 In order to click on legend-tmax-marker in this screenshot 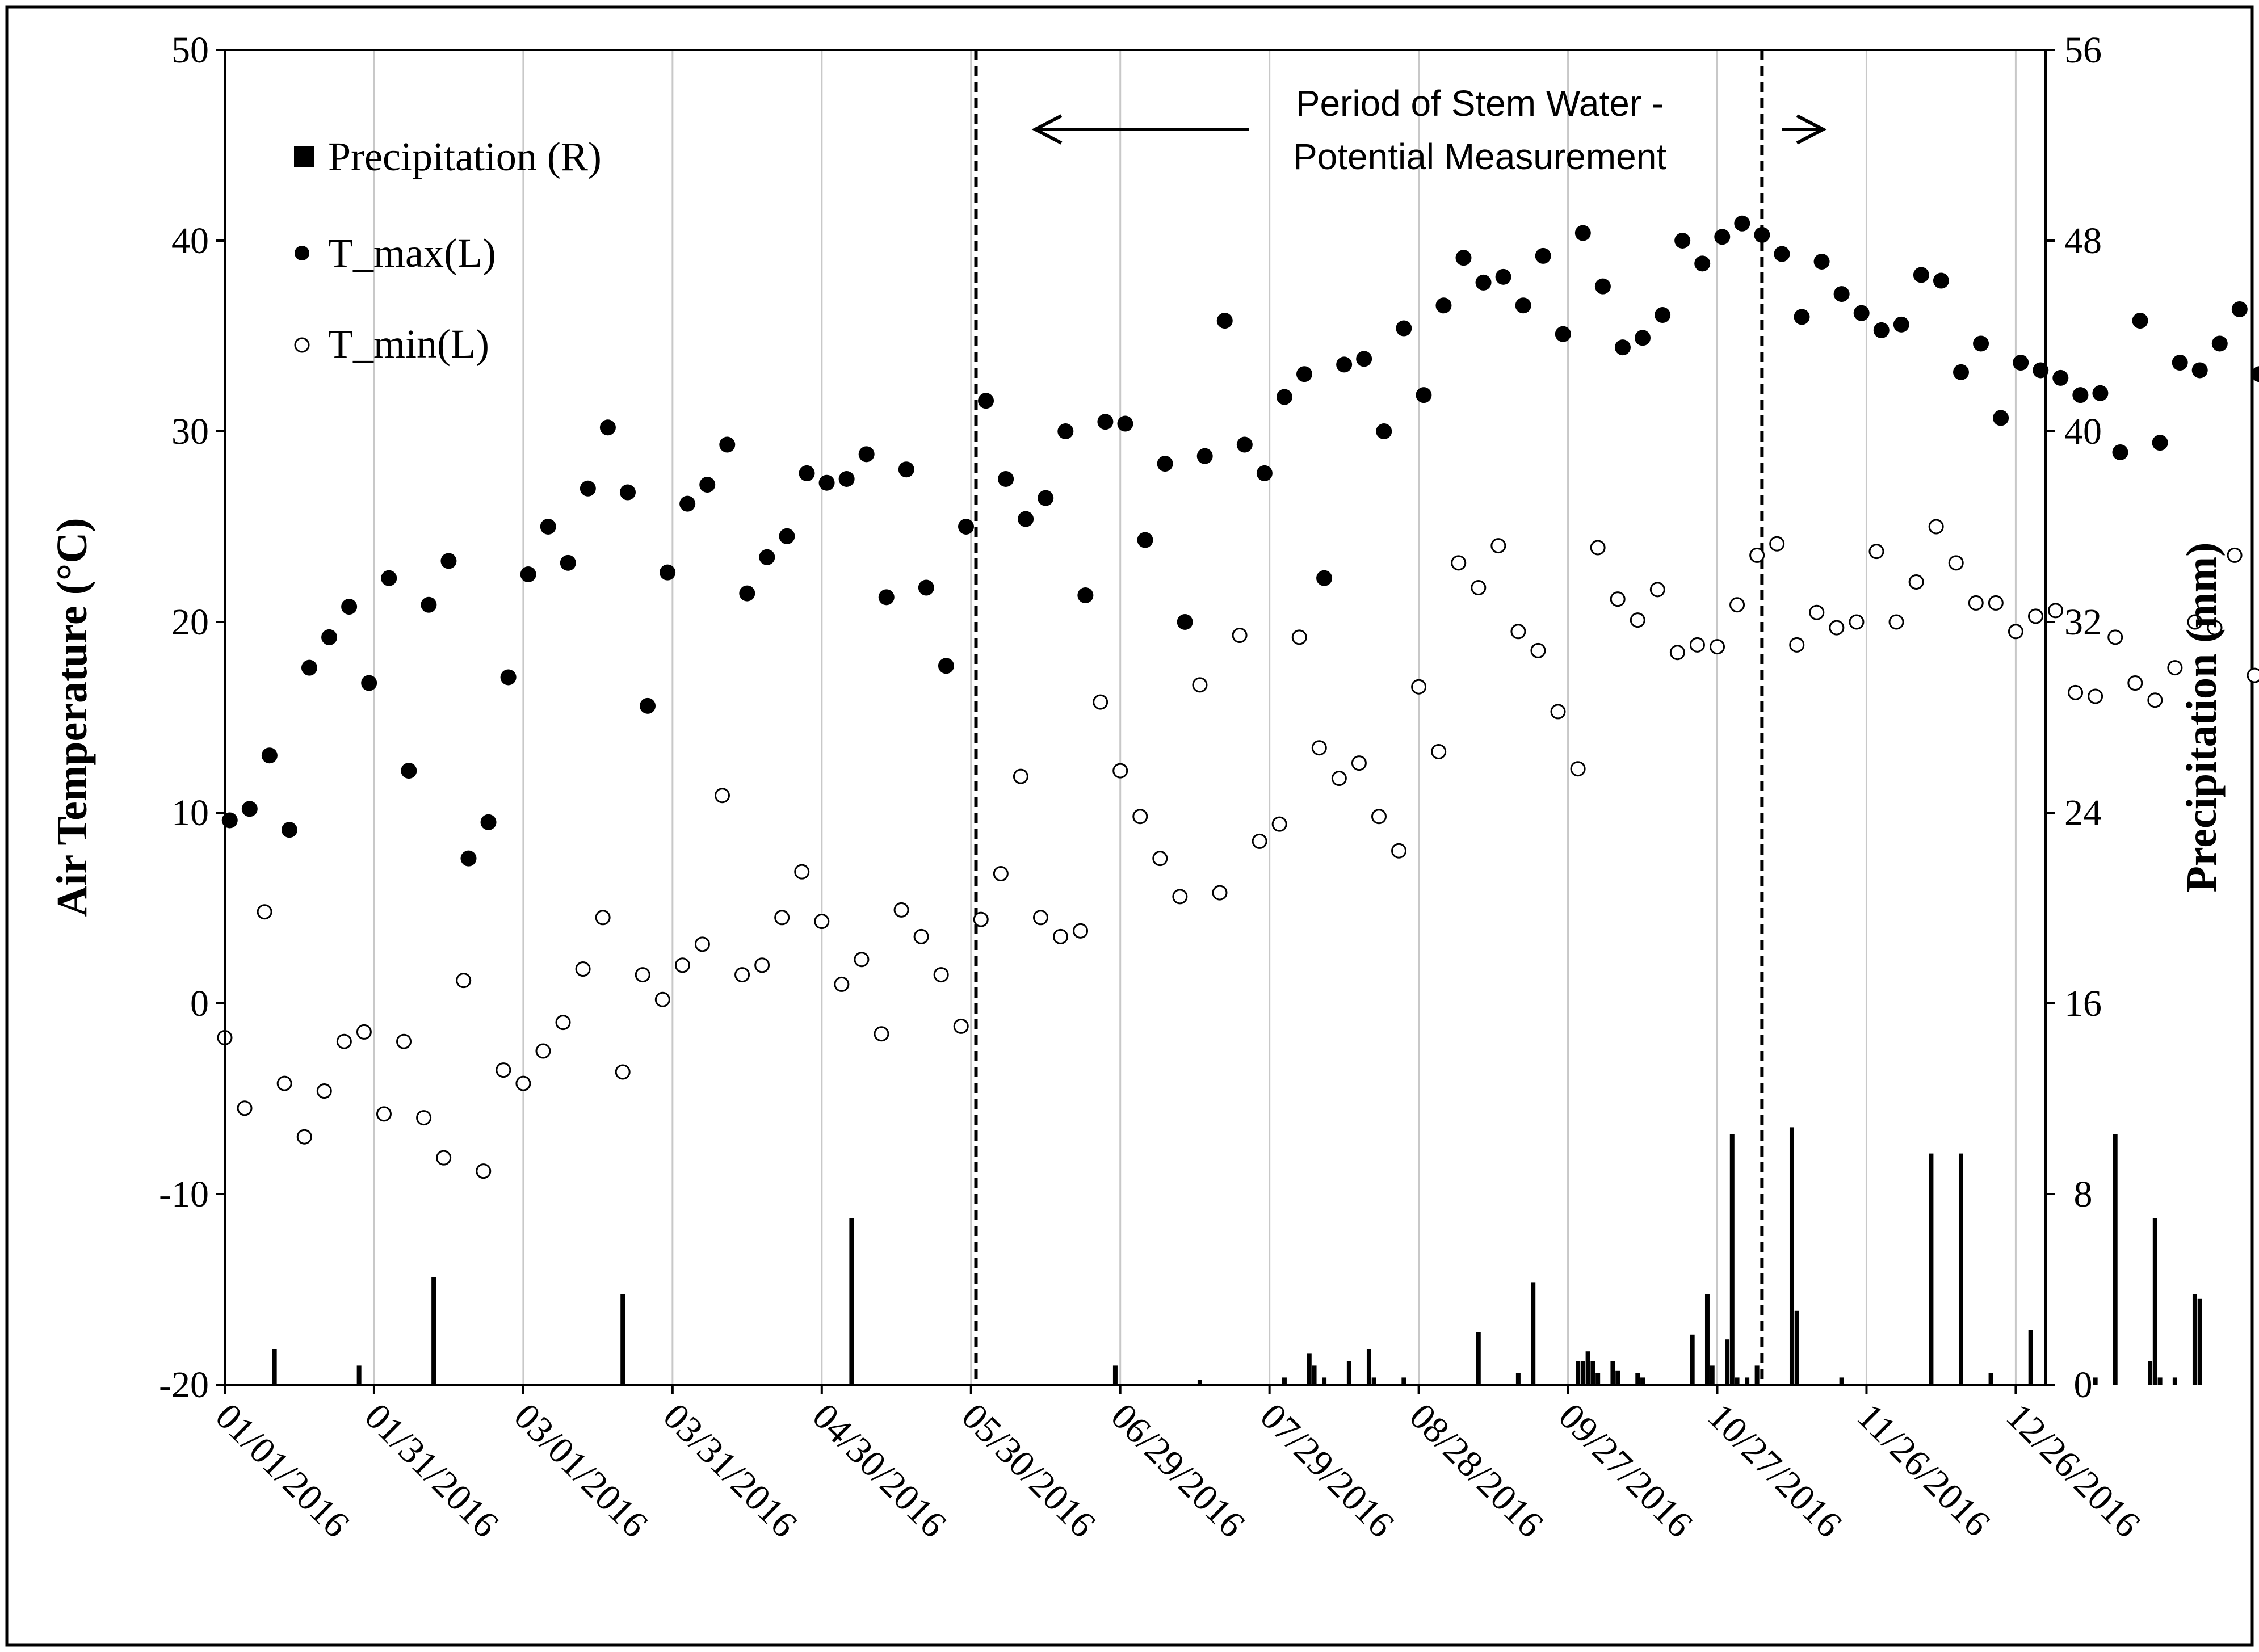, I will do `click(302, 253)`.